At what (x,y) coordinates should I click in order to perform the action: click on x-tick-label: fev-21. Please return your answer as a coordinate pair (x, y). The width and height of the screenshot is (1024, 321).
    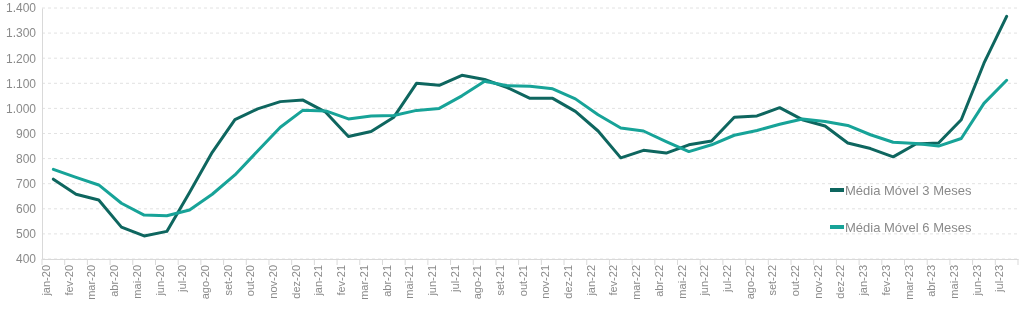
    Looking at the image, I should click on (341, 280).